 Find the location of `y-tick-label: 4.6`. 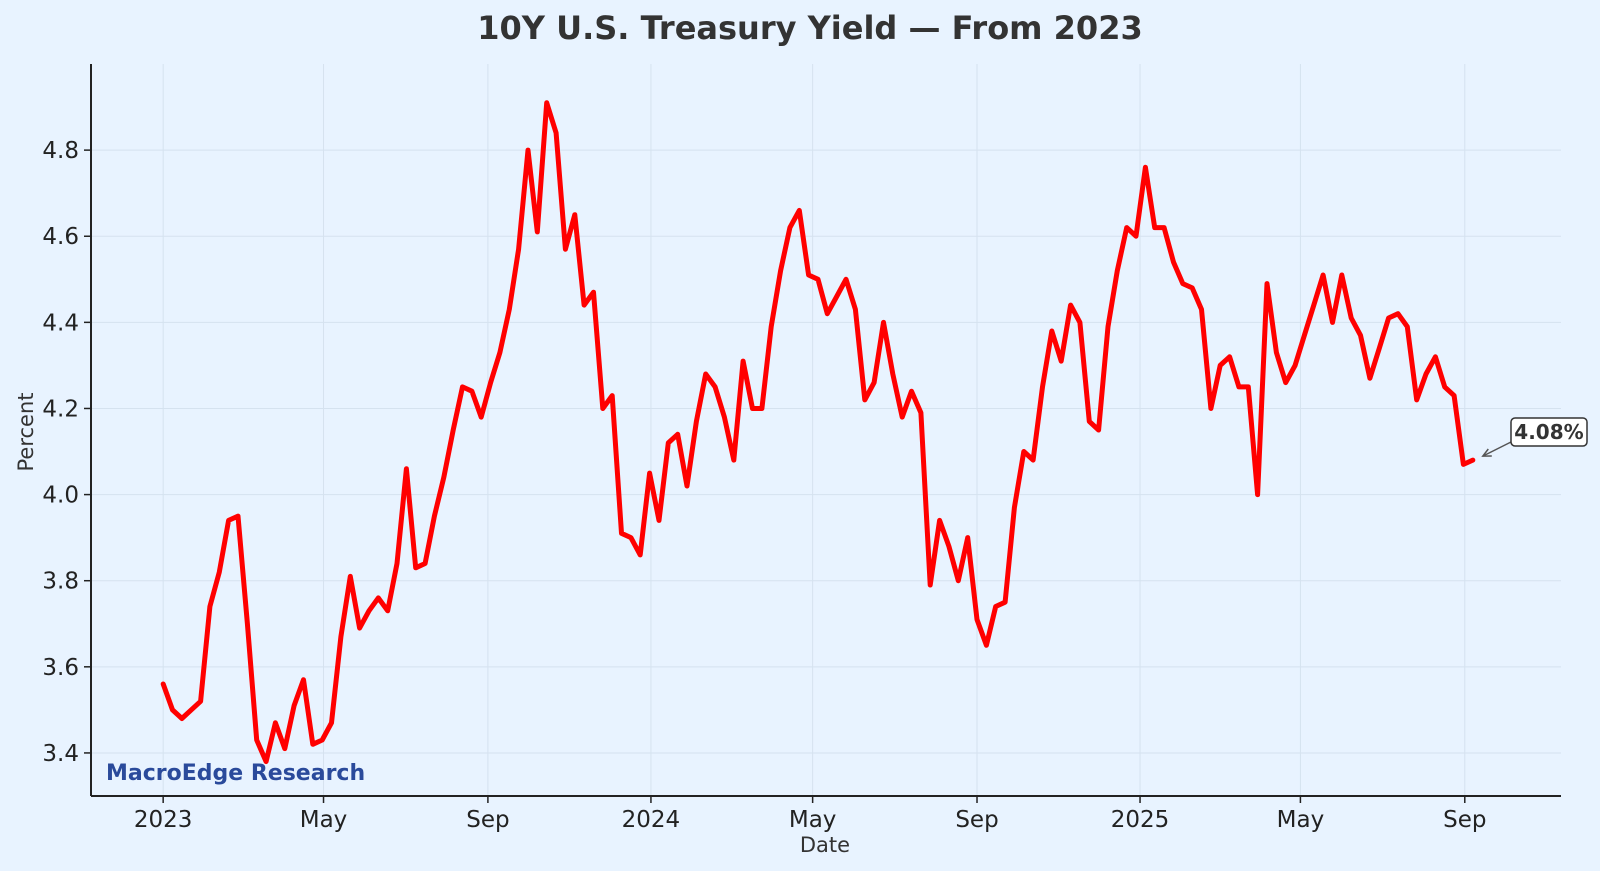

y-tick-label: 4.6 is located at coordinates (60, 237).